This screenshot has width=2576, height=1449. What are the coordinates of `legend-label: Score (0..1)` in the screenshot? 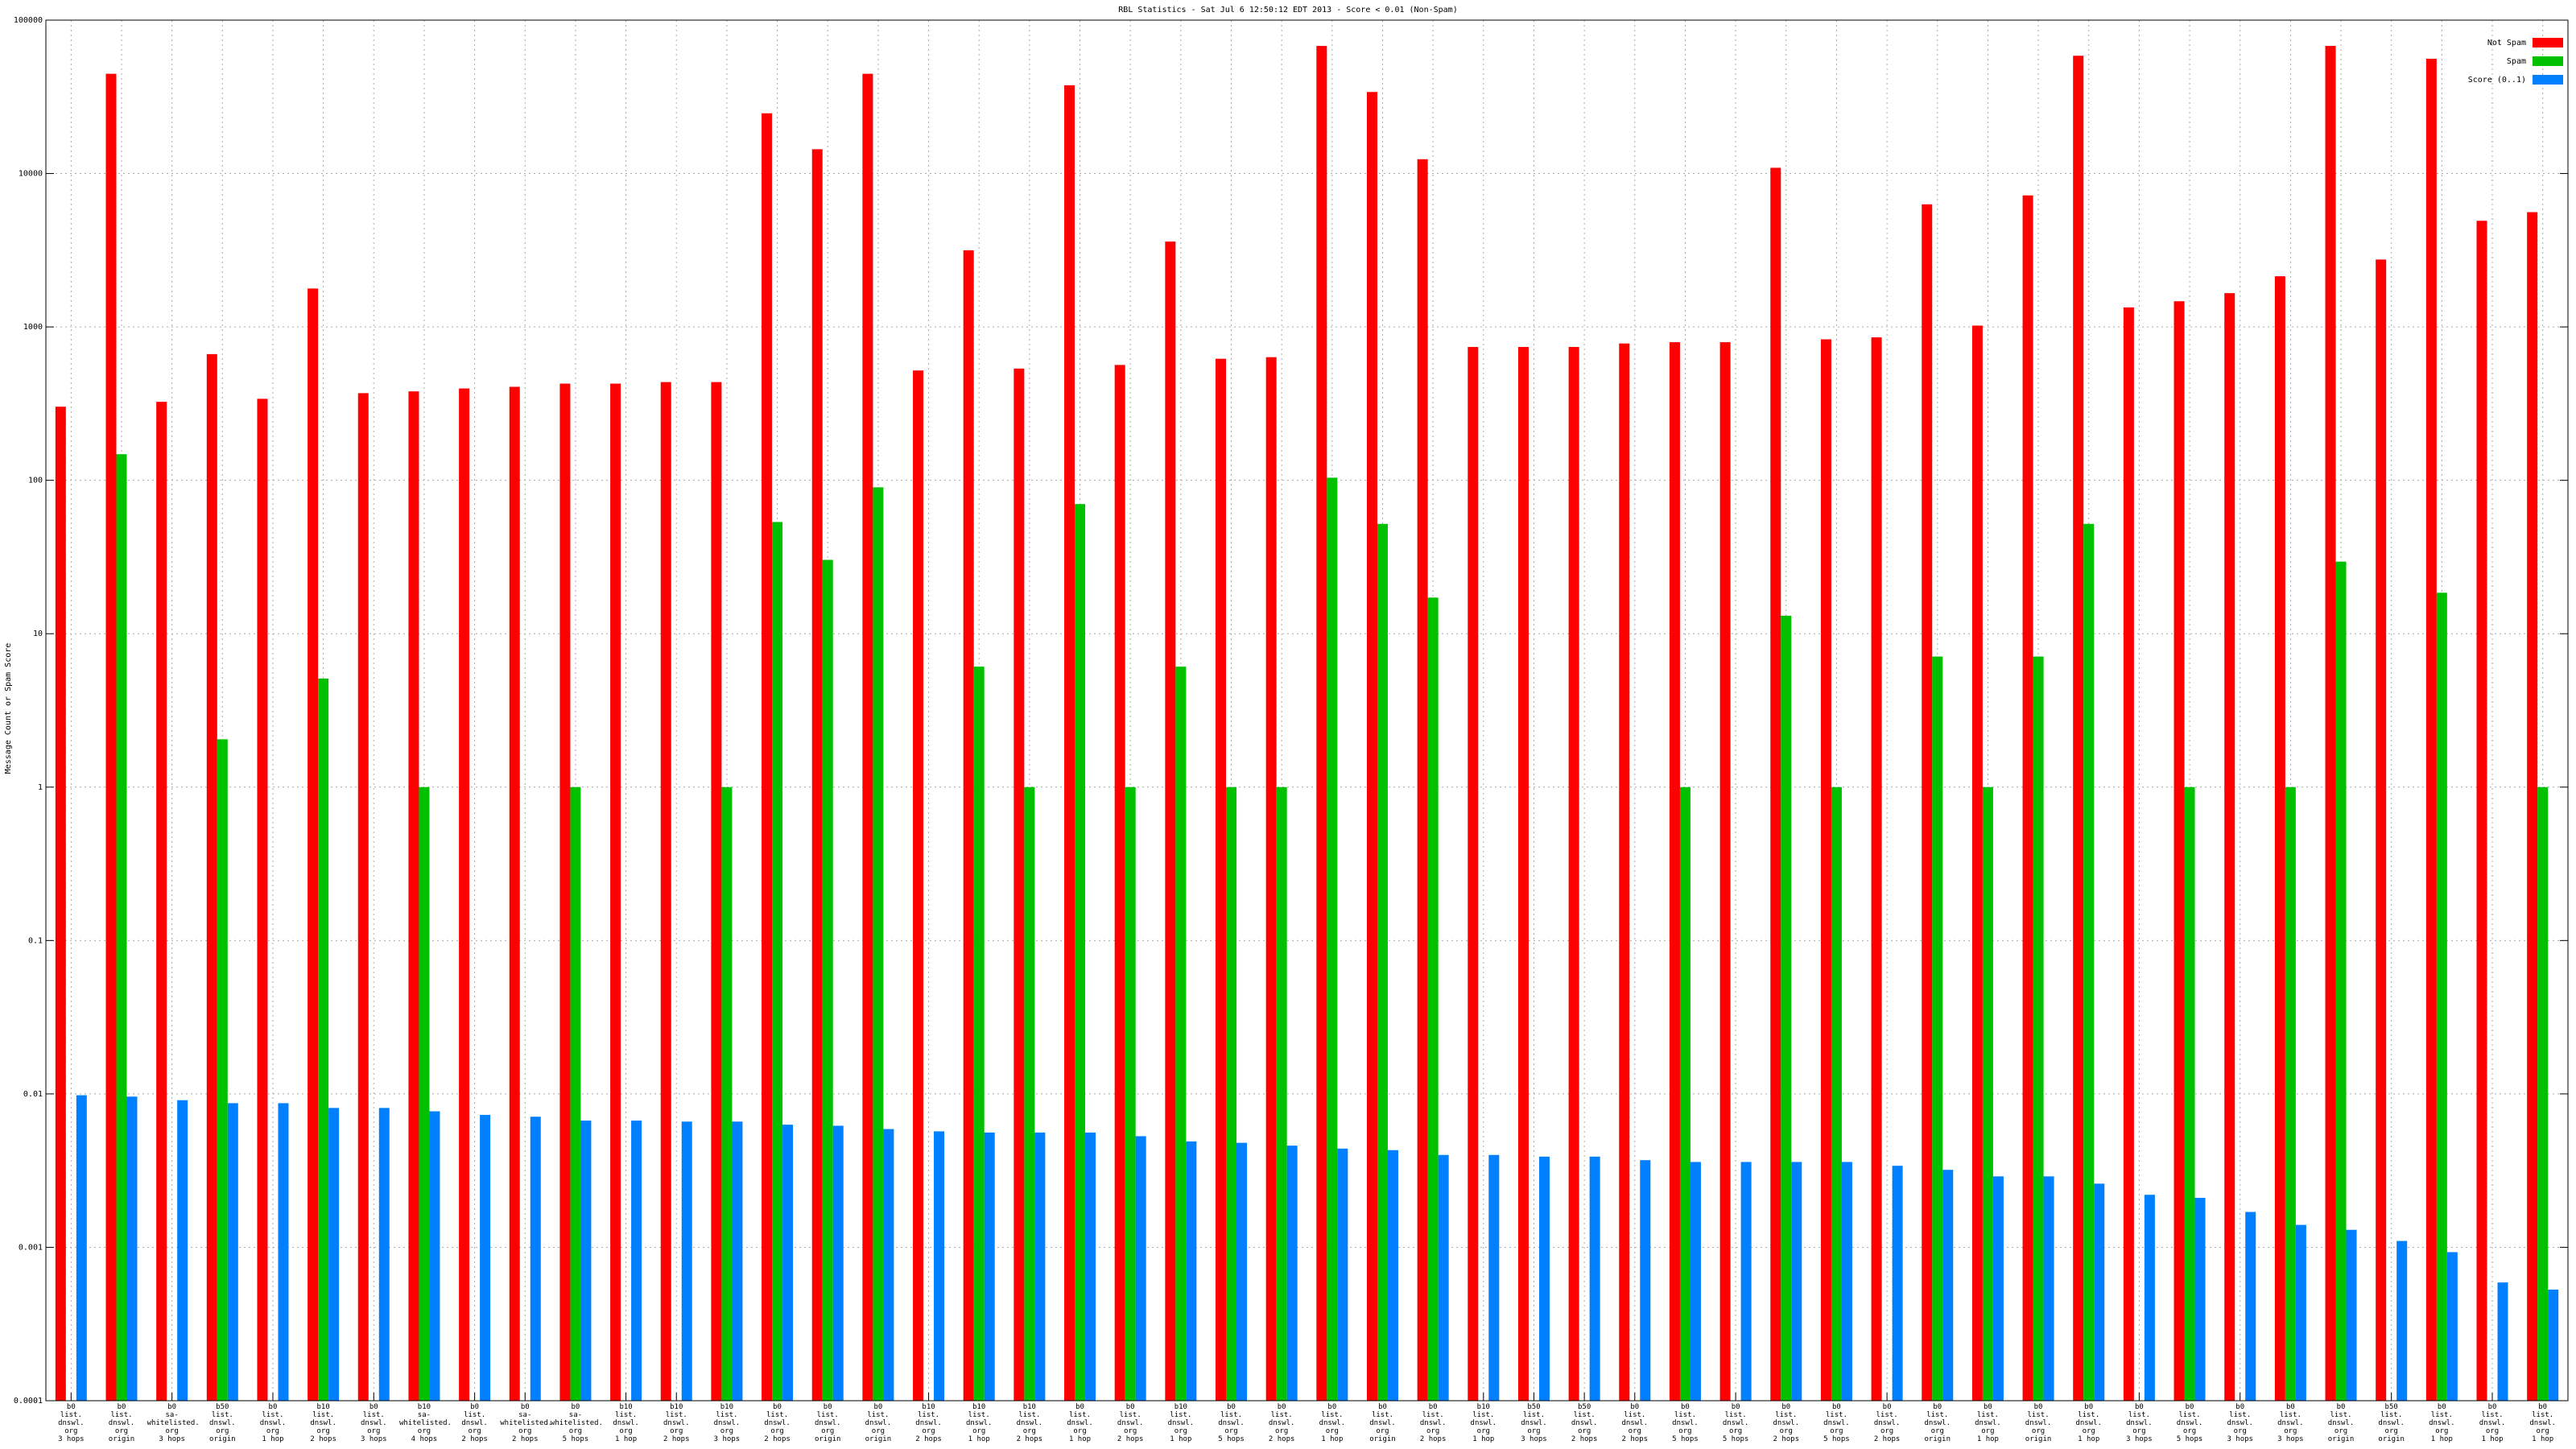 It's located at (2497, 80).